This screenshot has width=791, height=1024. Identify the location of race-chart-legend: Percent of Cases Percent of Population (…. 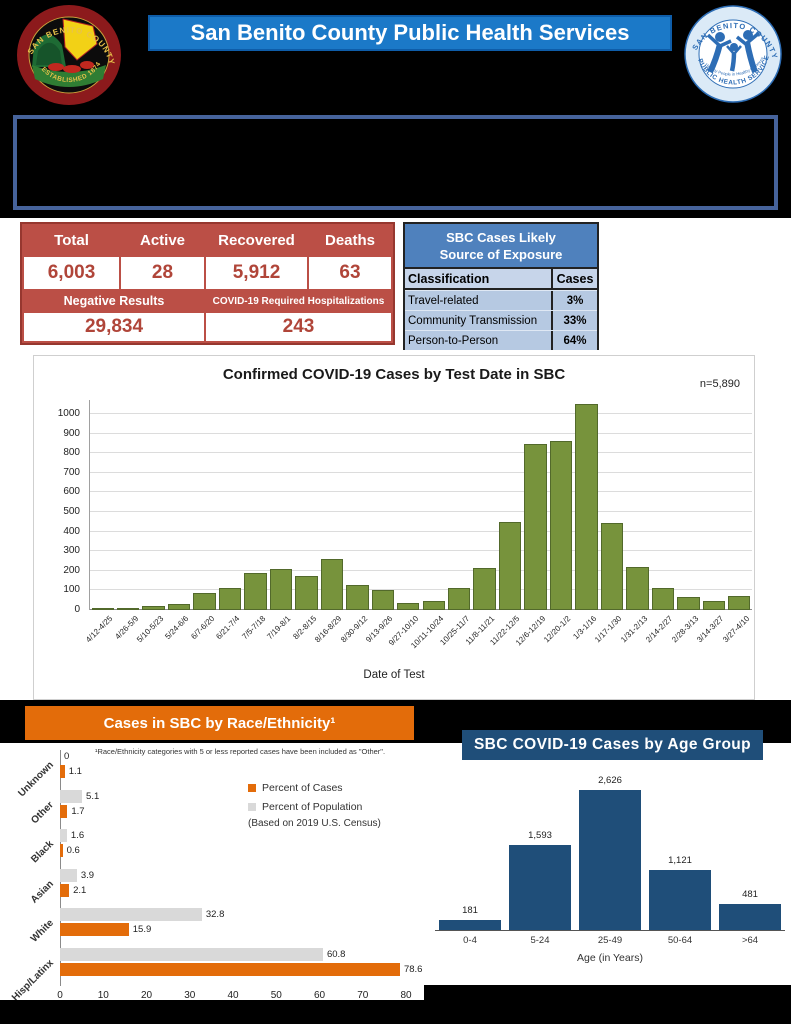
(314, 805).